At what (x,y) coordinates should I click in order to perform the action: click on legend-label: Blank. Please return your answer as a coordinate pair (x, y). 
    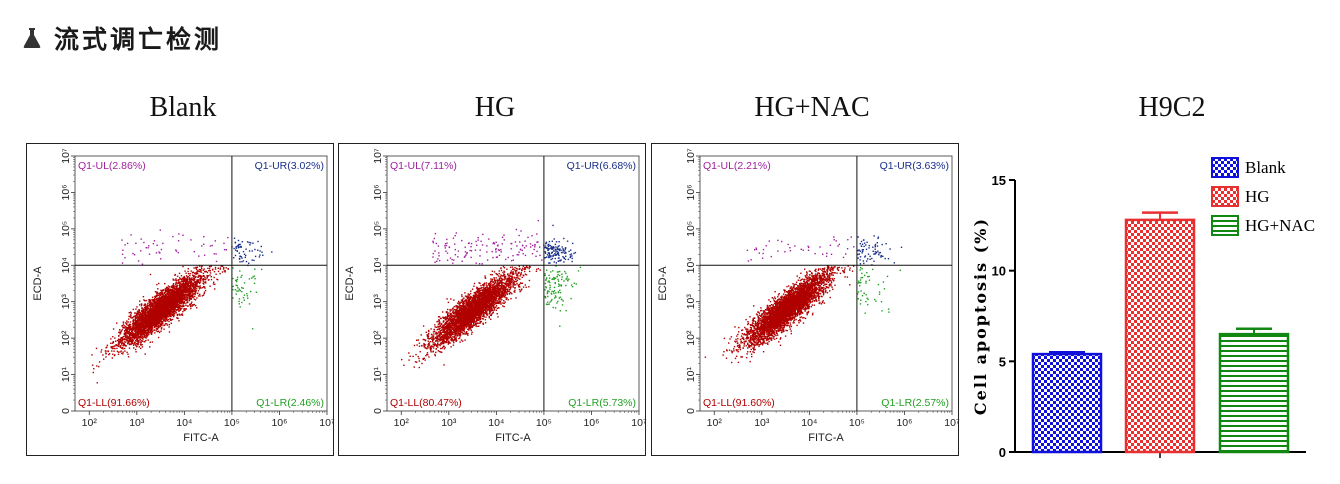
    Looking at the image, I should click on (1265, 167).